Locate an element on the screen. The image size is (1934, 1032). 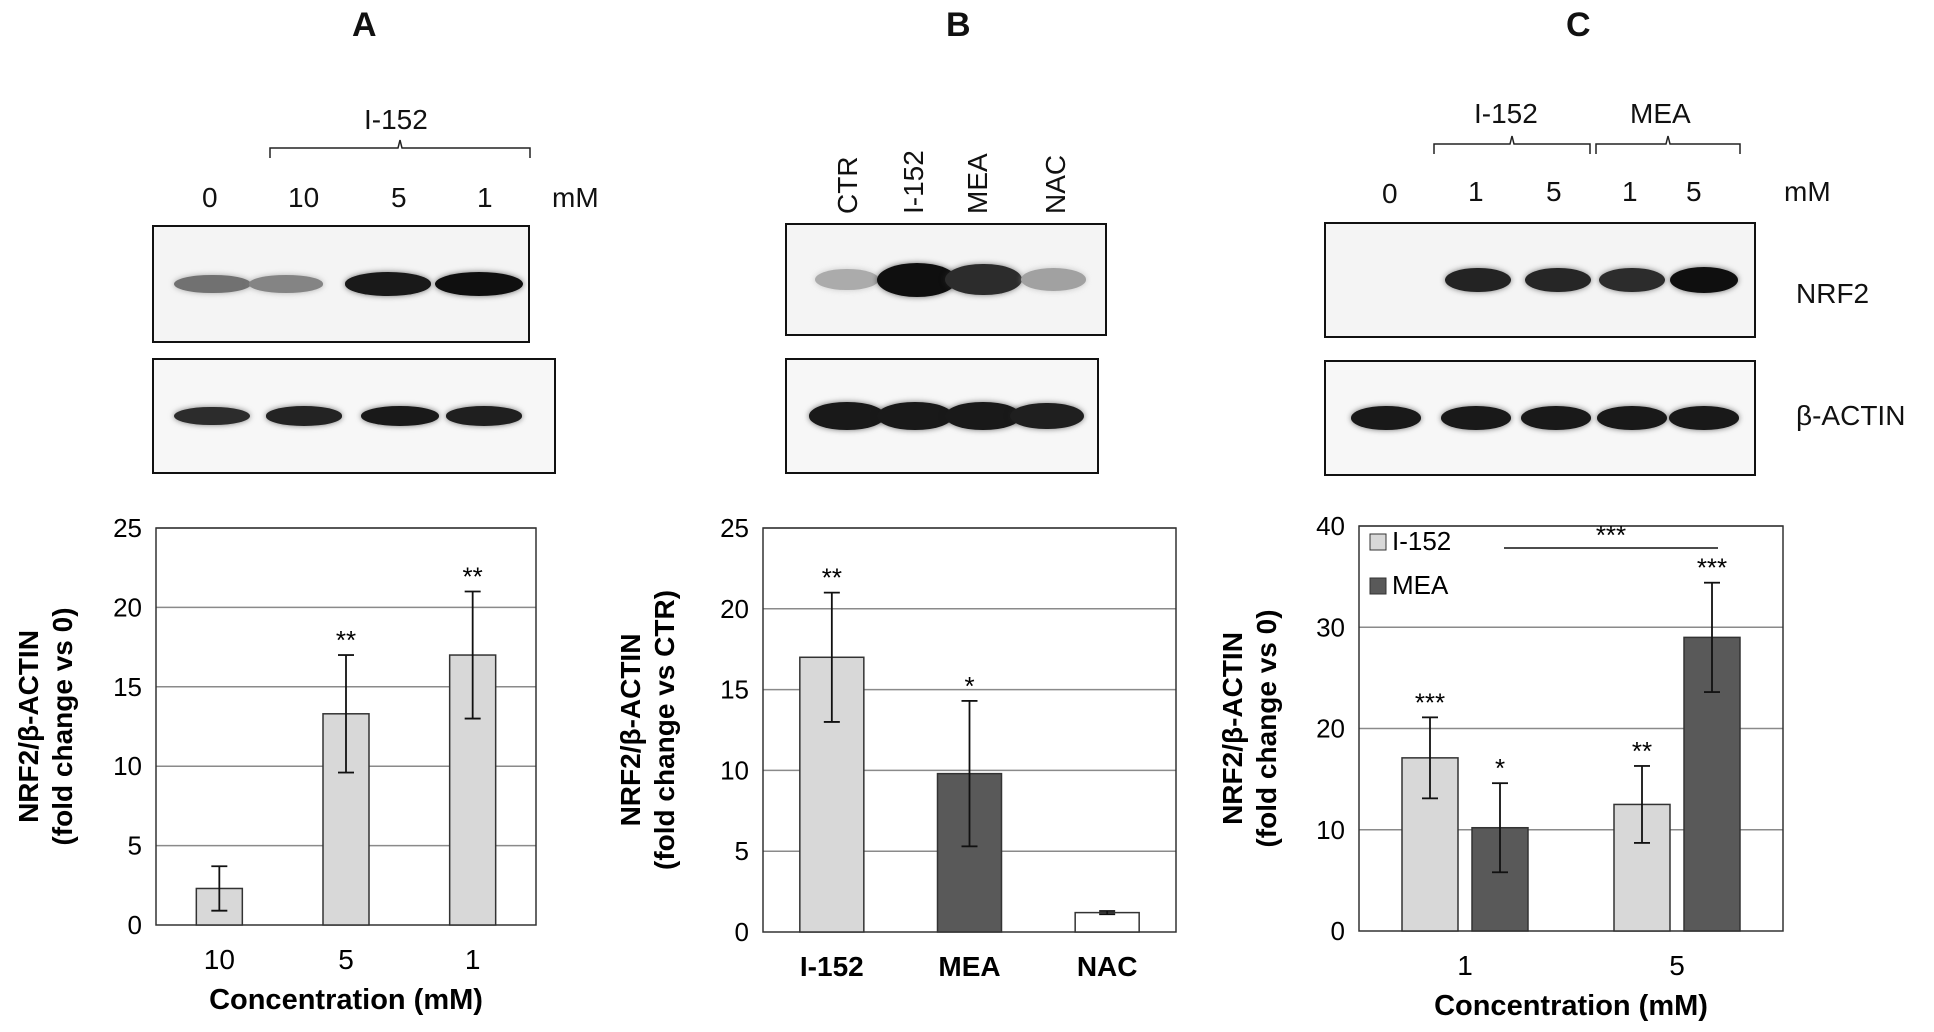
panel-b-lane-1: I-152 is located at coordinates (913, 182).